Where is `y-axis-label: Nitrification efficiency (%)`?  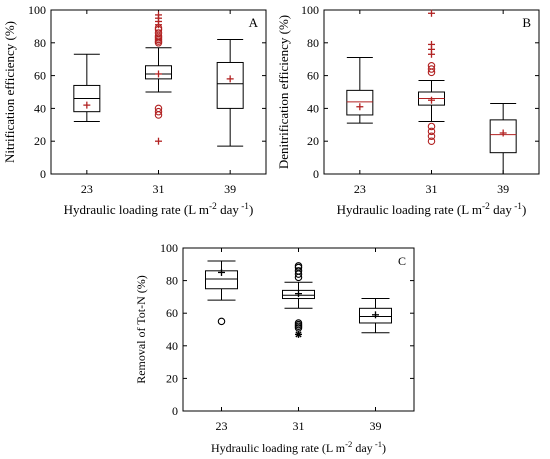
y-axis-label: Nitrification efficiency (%) is located at coordinates (9, 92).